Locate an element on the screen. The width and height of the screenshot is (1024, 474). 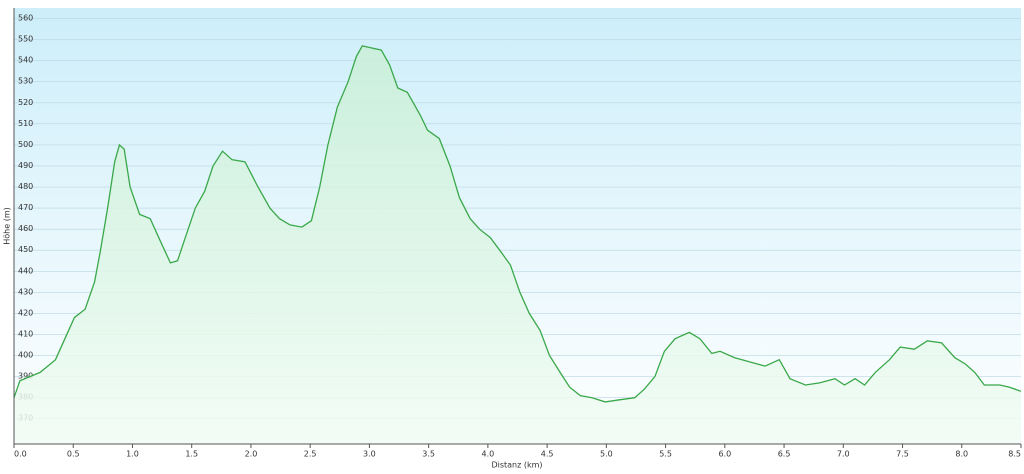
y-tick-label: 420 is located at coordinates (25, 312).